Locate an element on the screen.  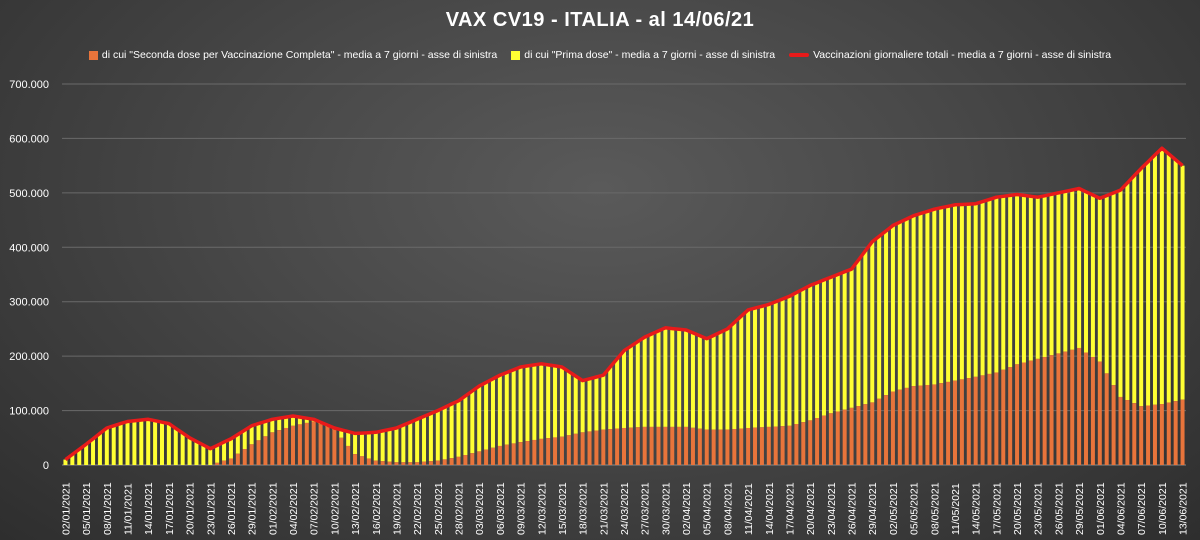
y-tick-label: 600.000 is located at coordinates (29, 139).